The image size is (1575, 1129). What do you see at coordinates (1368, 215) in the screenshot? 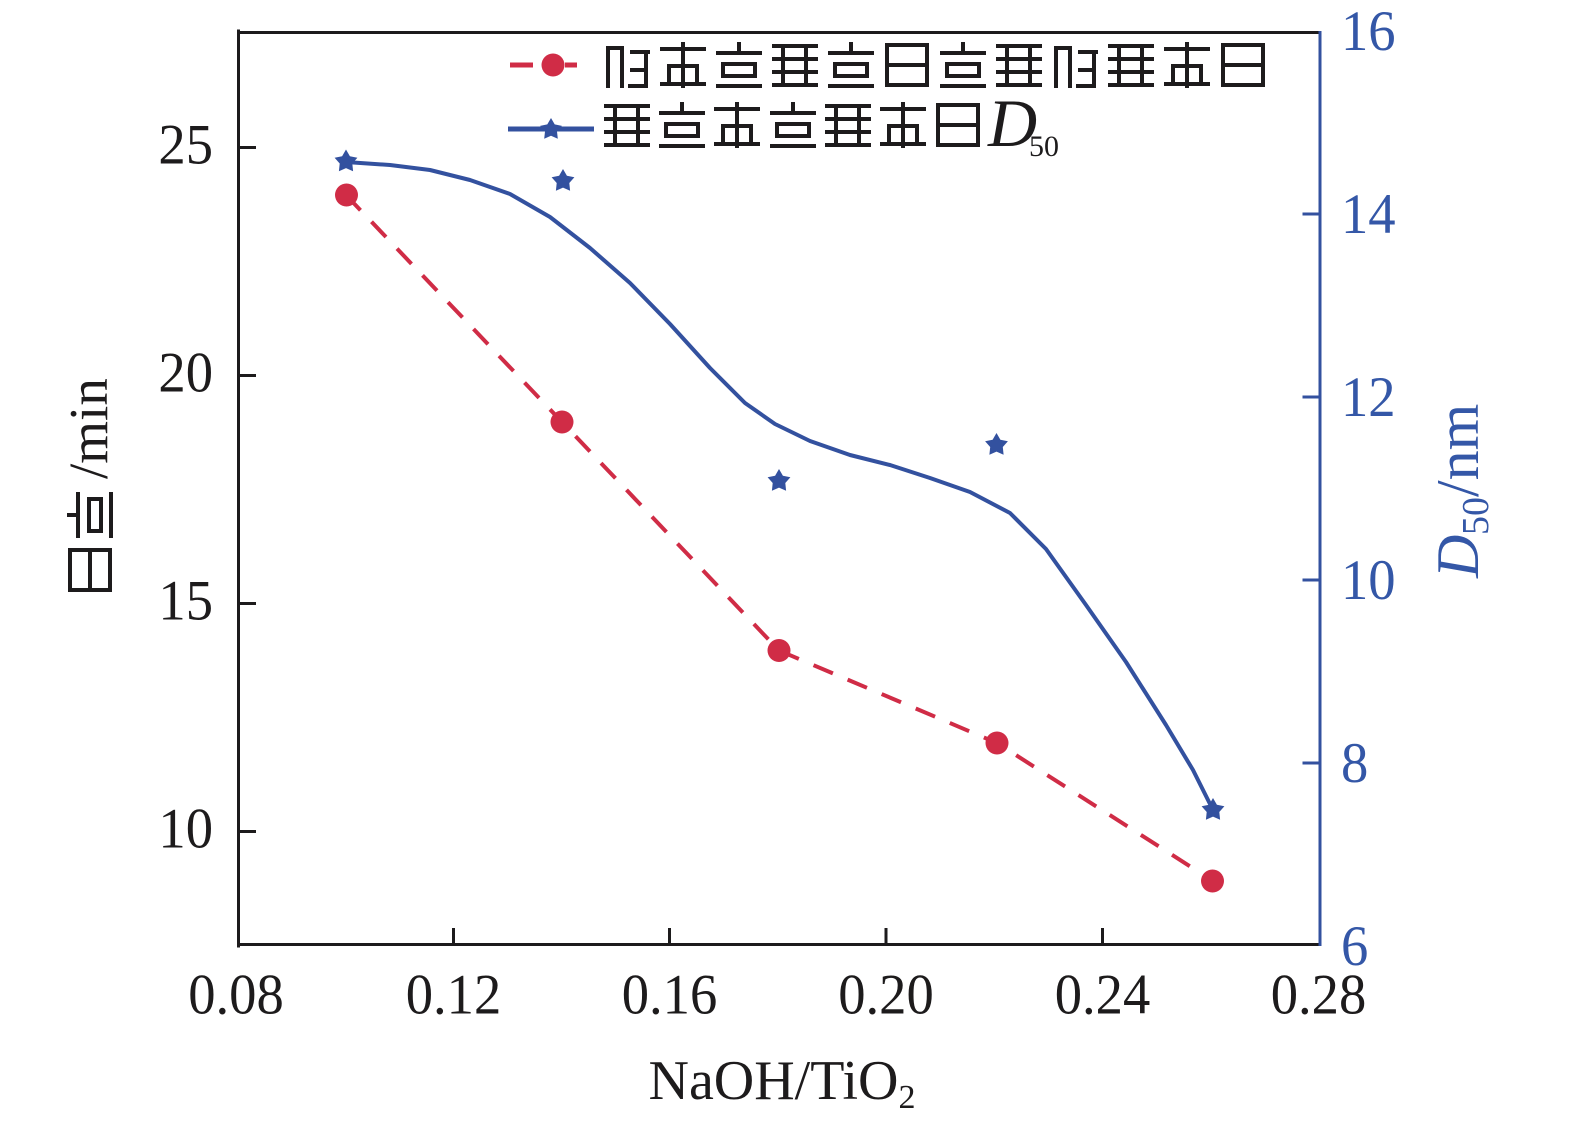
I see `svg-text: 14` at bounding box center [1368, 215].